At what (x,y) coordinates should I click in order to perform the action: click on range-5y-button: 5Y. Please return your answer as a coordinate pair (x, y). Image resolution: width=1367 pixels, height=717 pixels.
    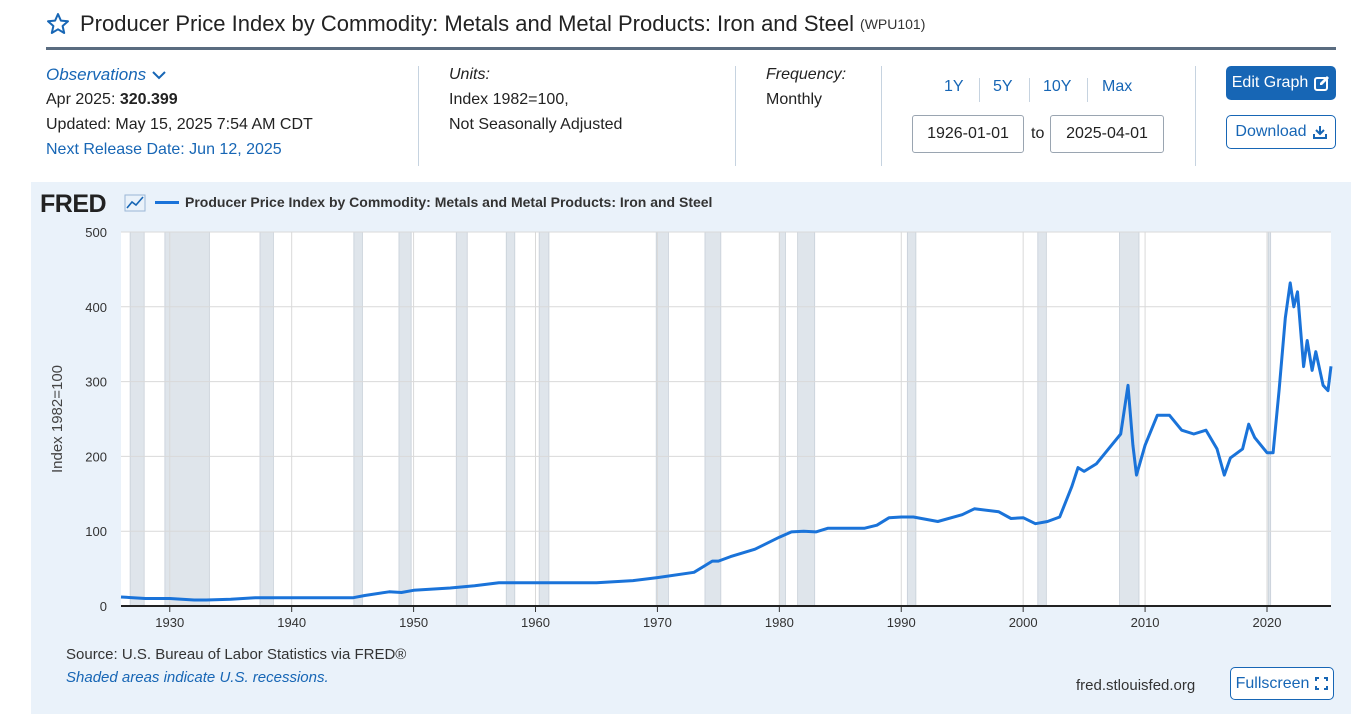
    Looking at the image, I should click on (1003, 86).